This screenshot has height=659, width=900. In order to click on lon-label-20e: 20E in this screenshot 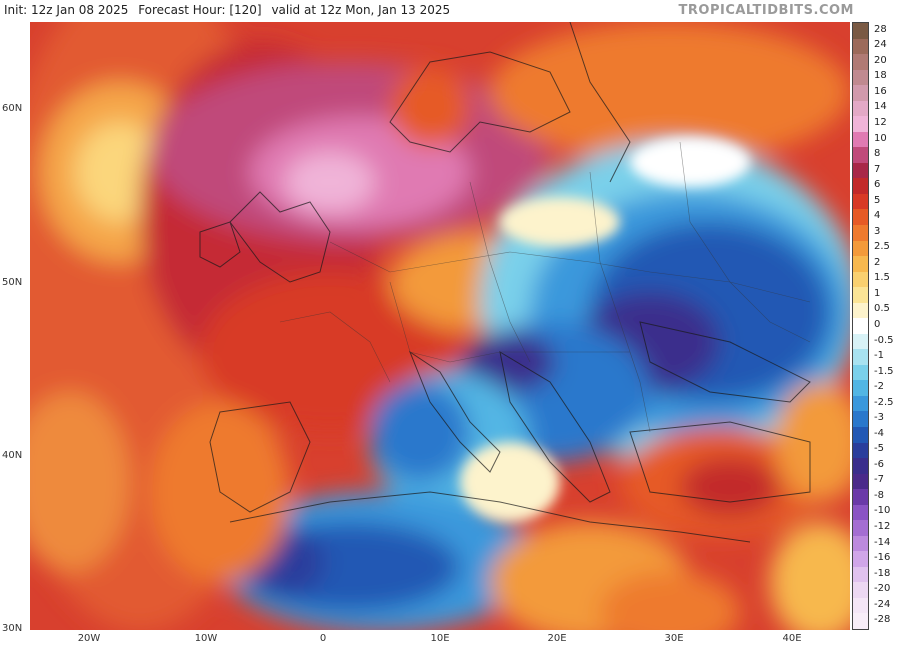, I will do `click(557, 638)`.